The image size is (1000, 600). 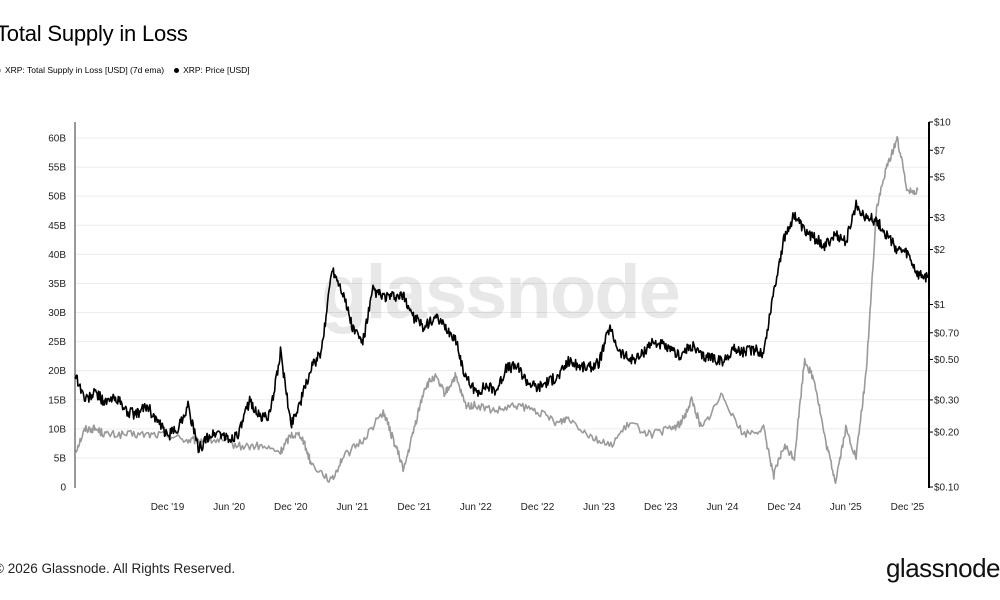 What do you see at coordinates (85, 70) in the screenshot?
I see `legend-label-supply-in-loss: XRP: Total Supply in Loss [USD] (7d ema)` at bounding box center [85, 70].